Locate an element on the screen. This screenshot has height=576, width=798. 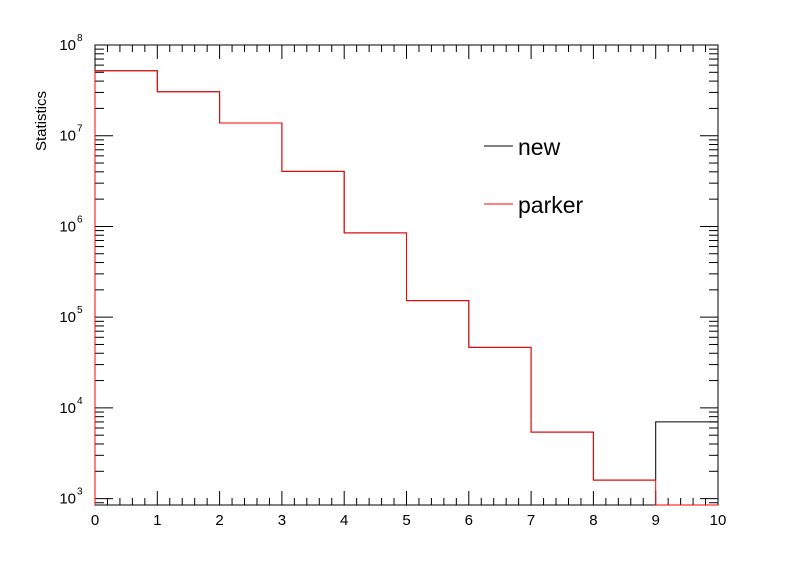
x-tick-label: 2 is located at coordinates (219, 520).